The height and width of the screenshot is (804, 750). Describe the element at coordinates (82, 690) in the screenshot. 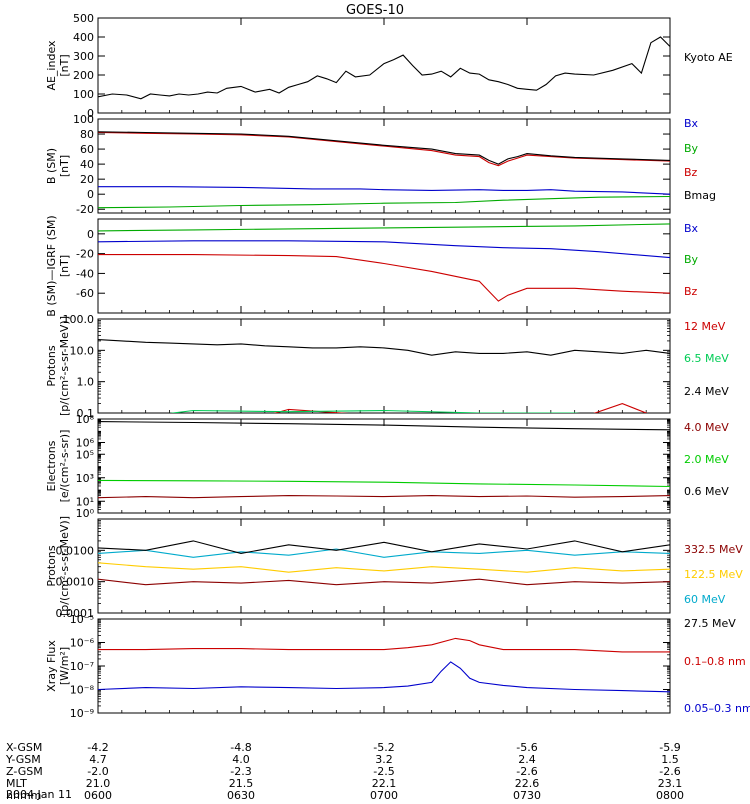

I see `y-tick-label: 10⁻⁸` at that location.